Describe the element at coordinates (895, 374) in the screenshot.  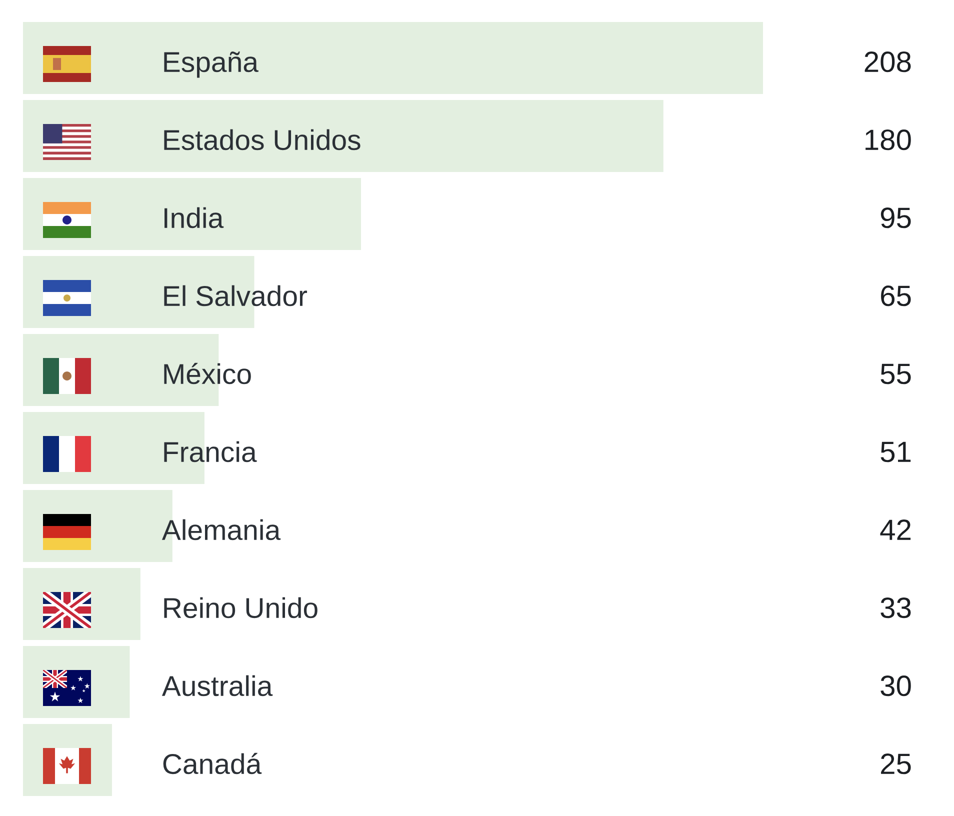
I see `data-label: 55` at that location.